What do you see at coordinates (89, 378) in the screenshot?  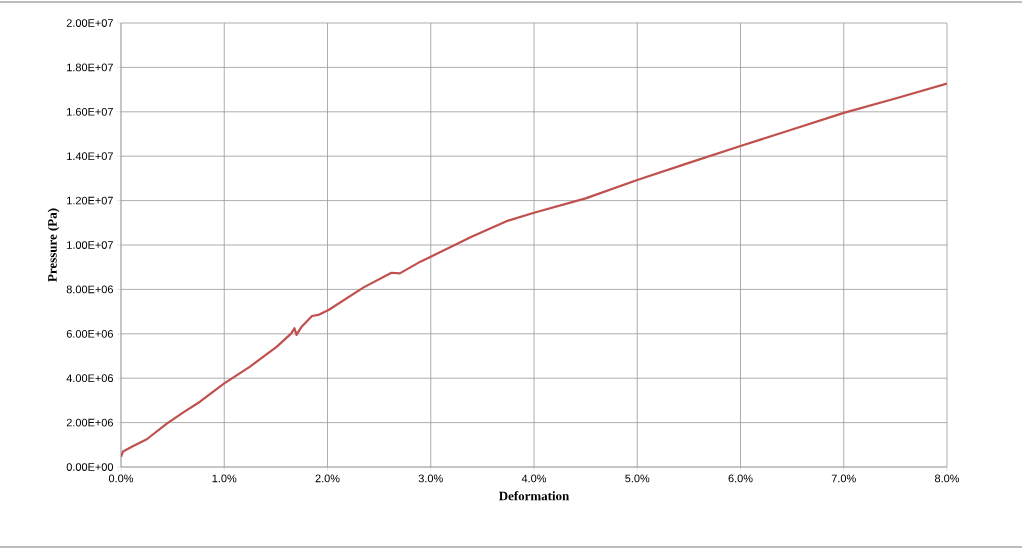 I see `y-tick-label: 4.00E+06` at bounding box center [89, 378].